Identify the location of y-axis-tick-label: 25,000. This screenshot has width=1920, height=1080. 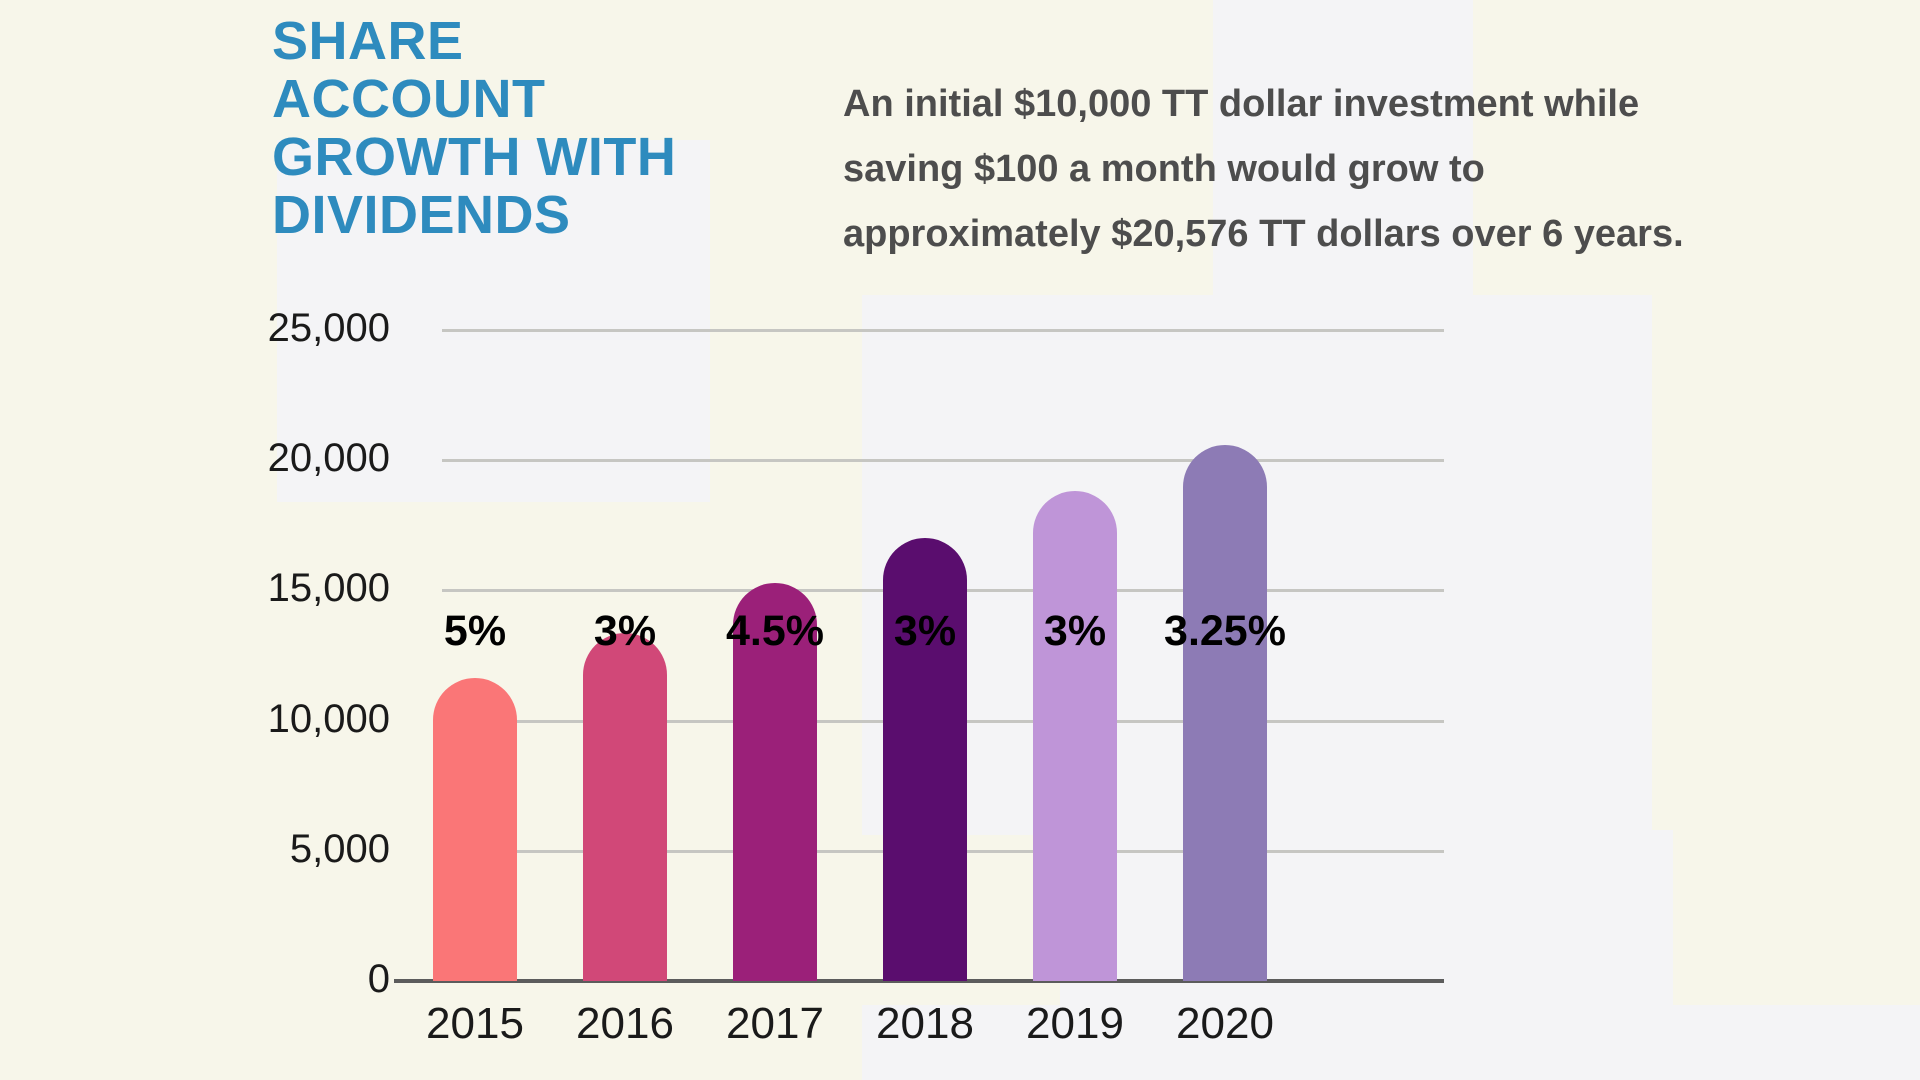
(328, 328).